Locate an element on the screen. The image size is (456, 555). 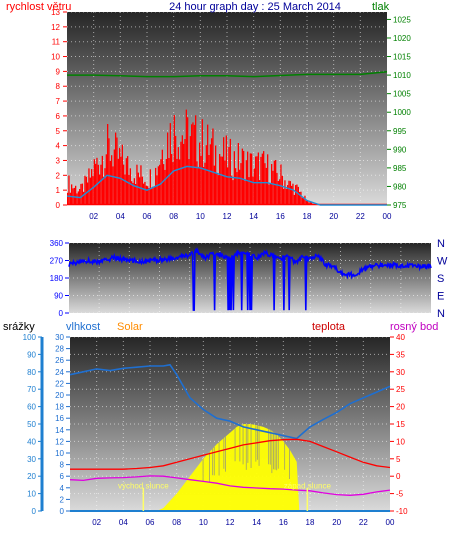
humidity-tick-label: 30 is located at coordinates (59, 337).